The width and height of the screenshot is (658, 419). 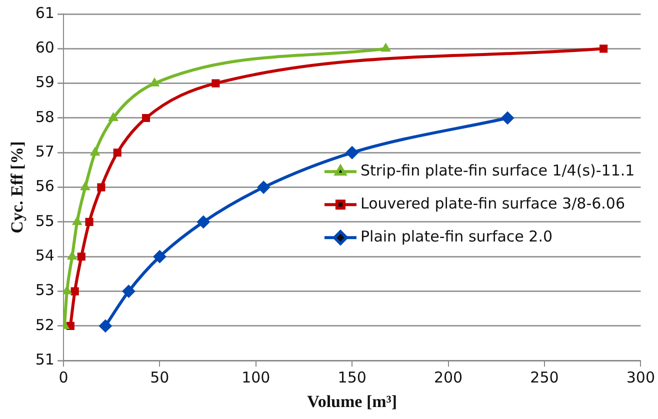 I want to click on x-axis-title: Volume [m³], so click(x=352, y=402).